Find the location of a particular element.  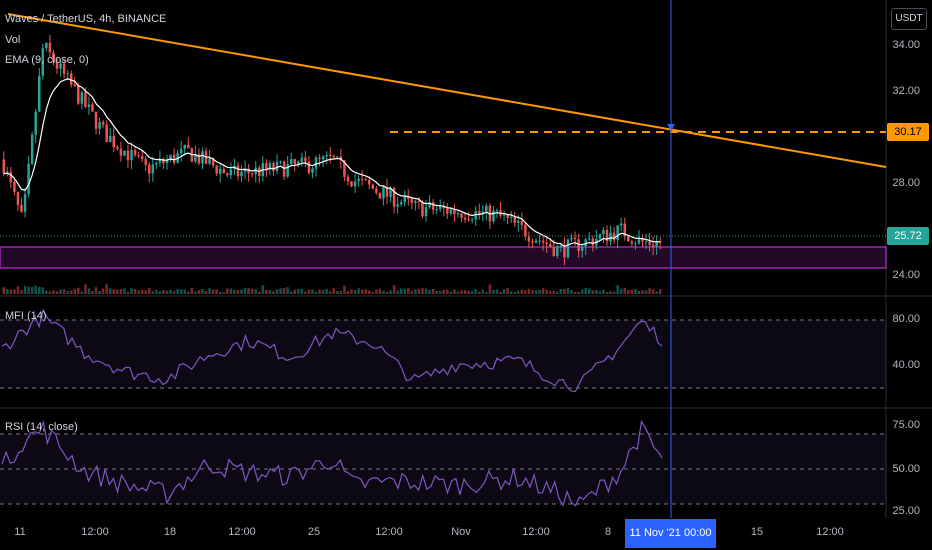

support-zone is located at coordinates (443, 257).